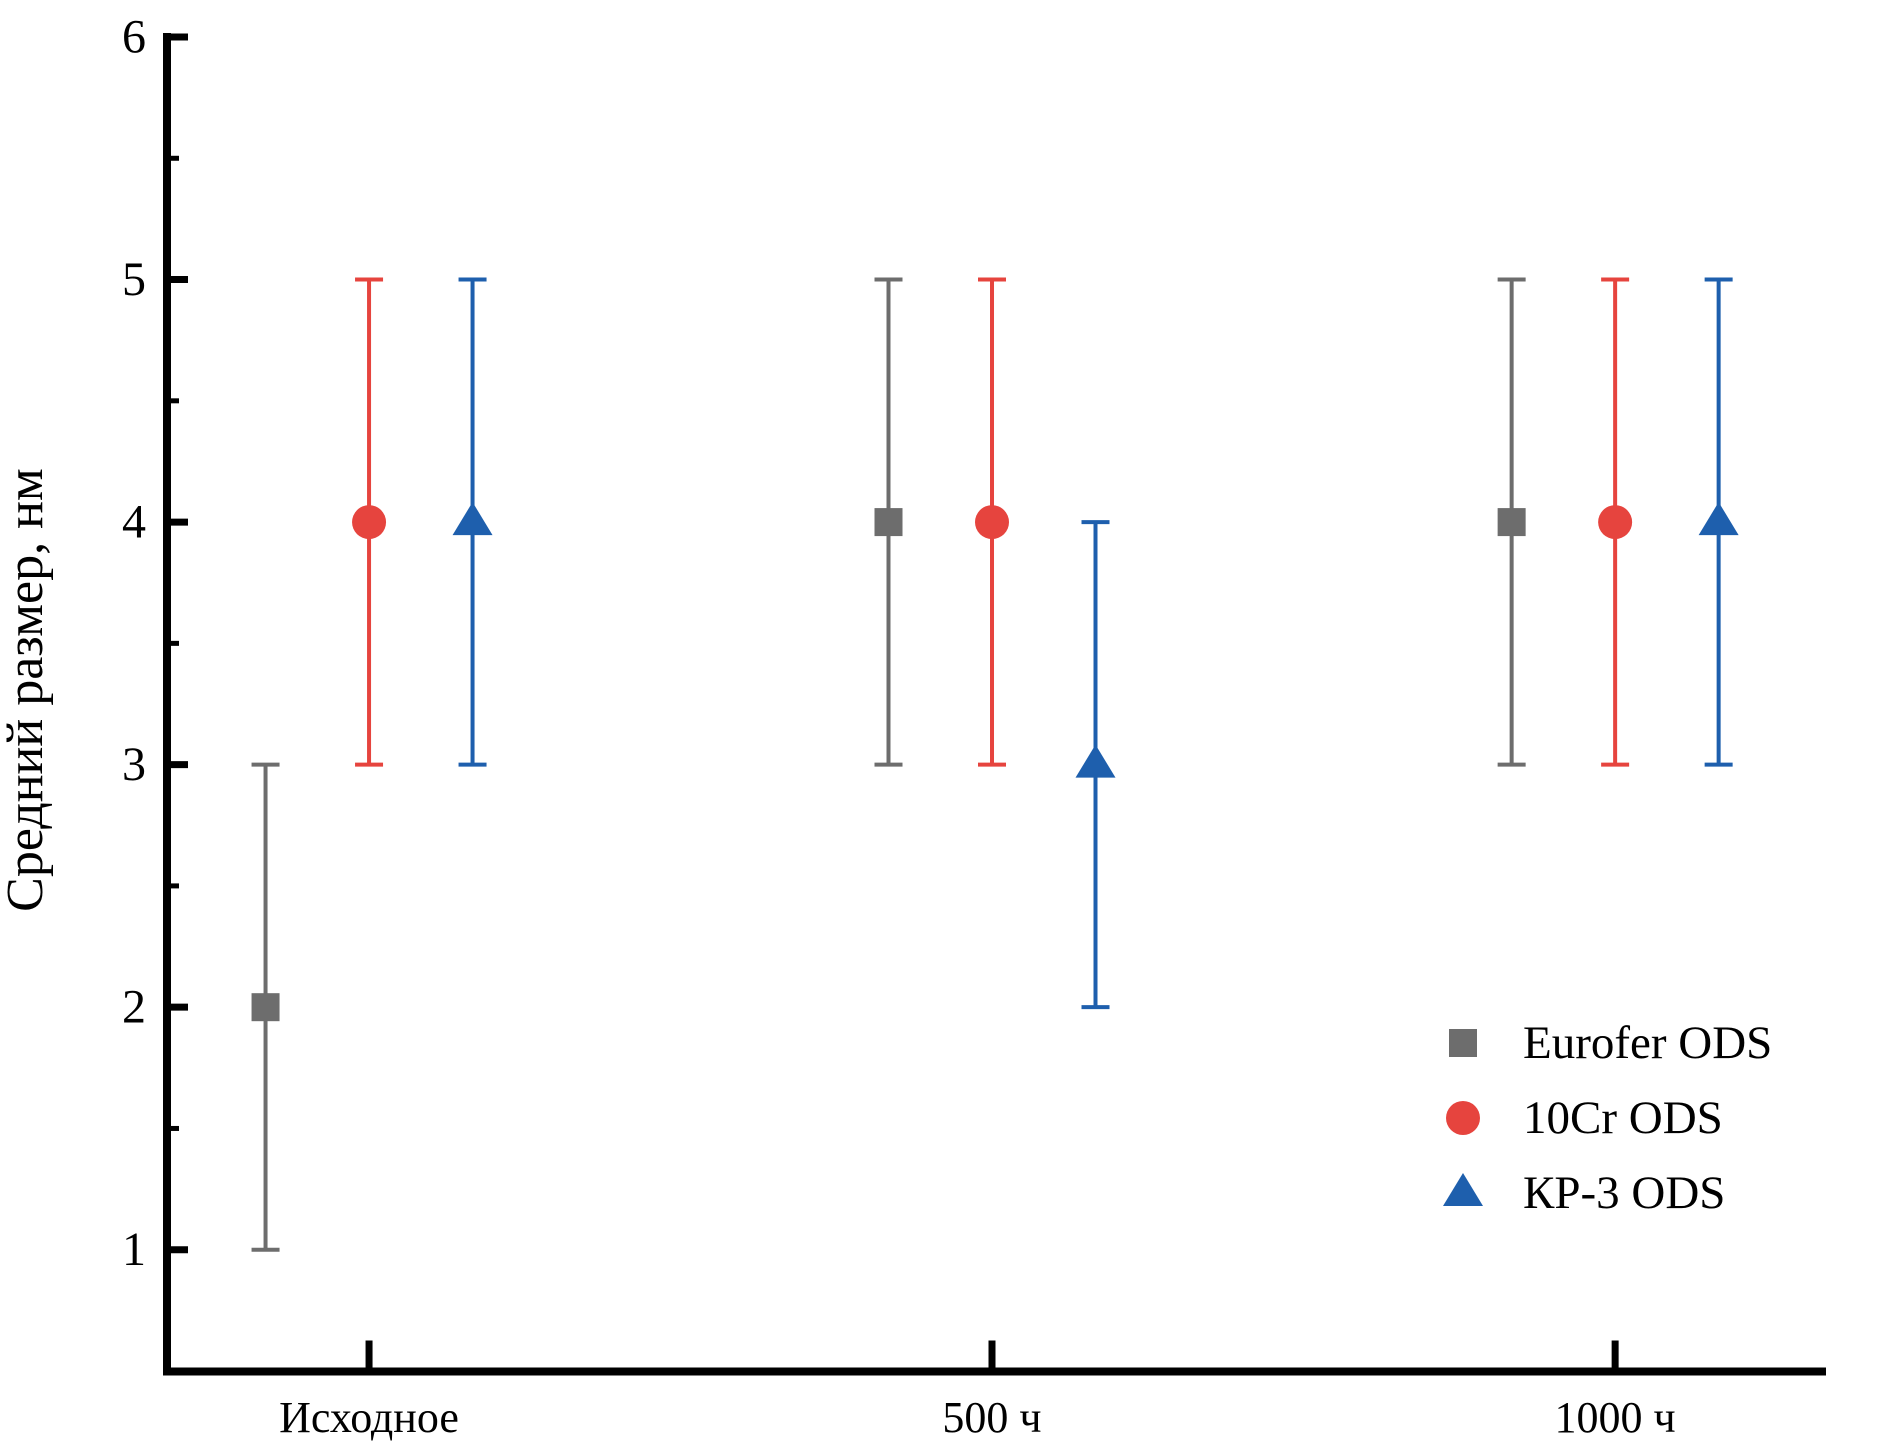 This screenshot has width=1880, height=1450. I want to click on legend-marker-circle, so click(1463, 1118).